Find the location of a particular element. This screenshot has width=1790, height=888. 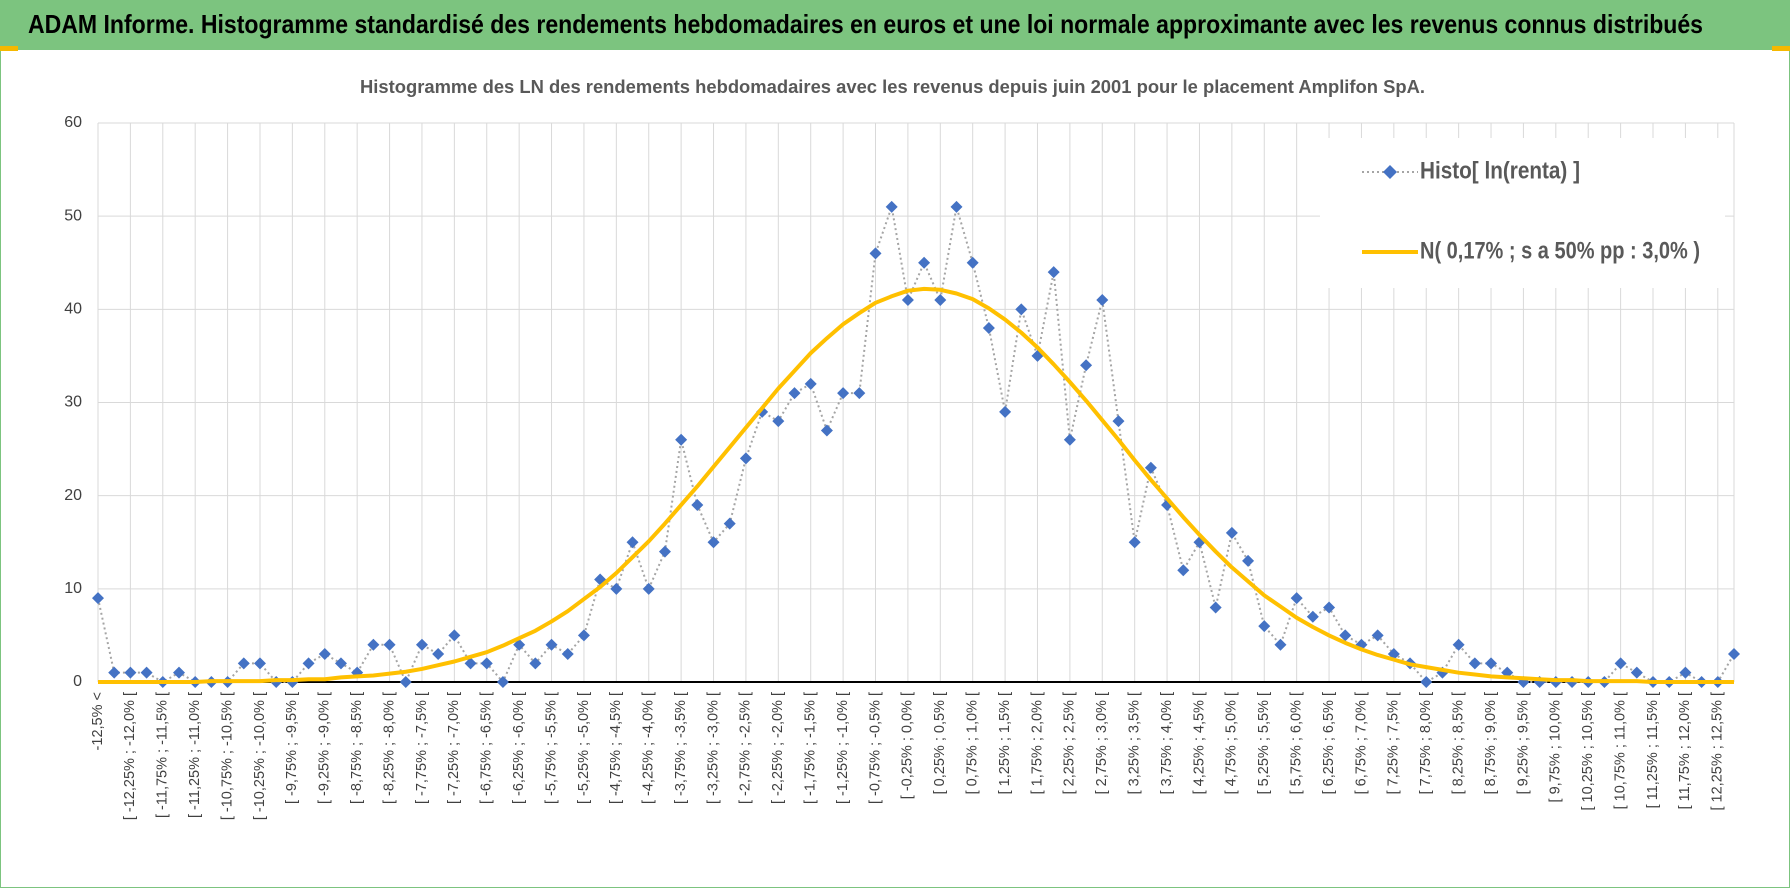

x-tick-label: [ 9,25% ; 9,5% [ is located at coordinates (1523, 743).